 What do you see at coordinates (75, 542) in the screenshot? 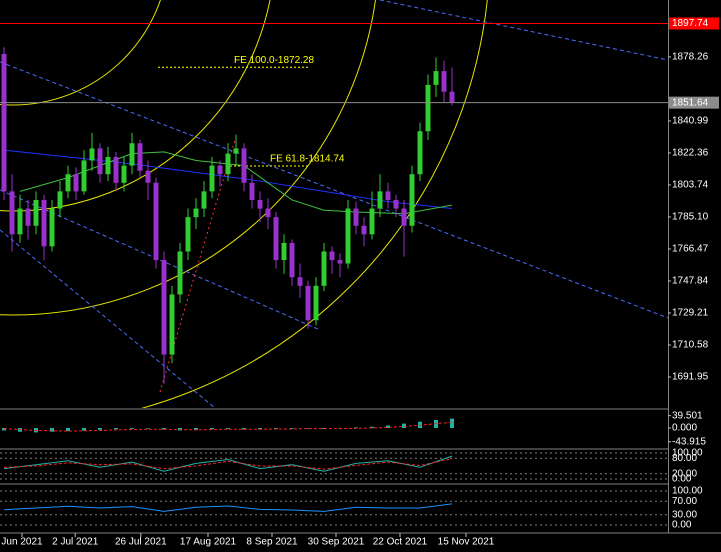
I see `x-tick-label: 2 Jul 2021` at bounding box center [75, 542].